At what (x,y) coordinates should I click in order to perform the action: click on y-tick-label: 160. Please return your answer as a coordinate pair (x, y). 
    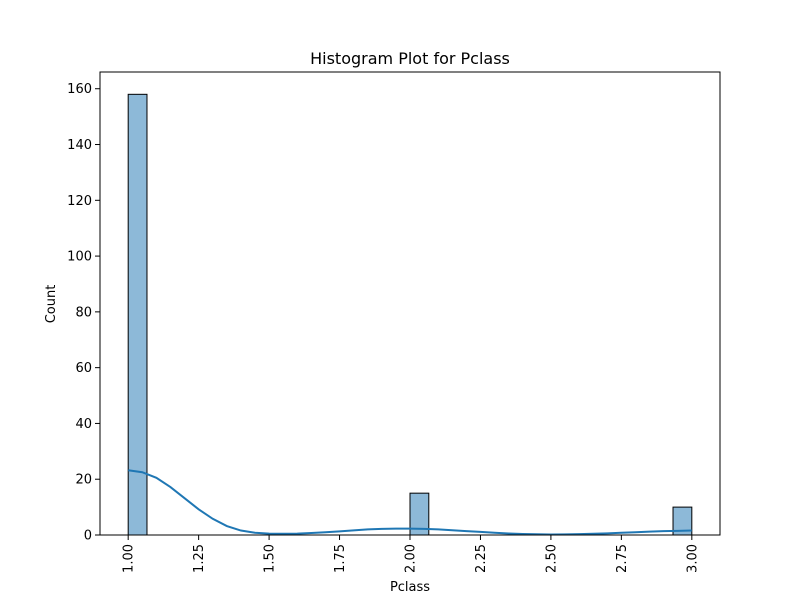
    Looking at the image, I should click on (79, 89).